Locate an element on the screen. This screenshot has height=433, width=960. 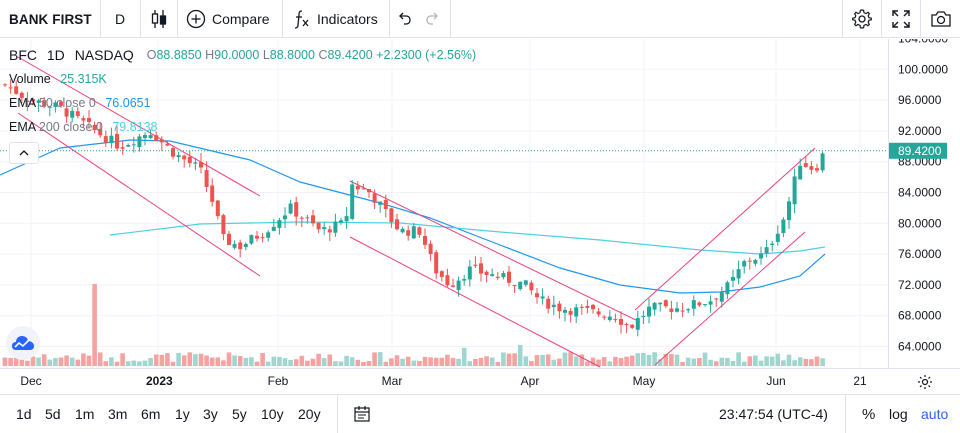
time-axis: Dec 2023 Feb Mar Apr May Jun 21 is located at coordinates (480, 381).